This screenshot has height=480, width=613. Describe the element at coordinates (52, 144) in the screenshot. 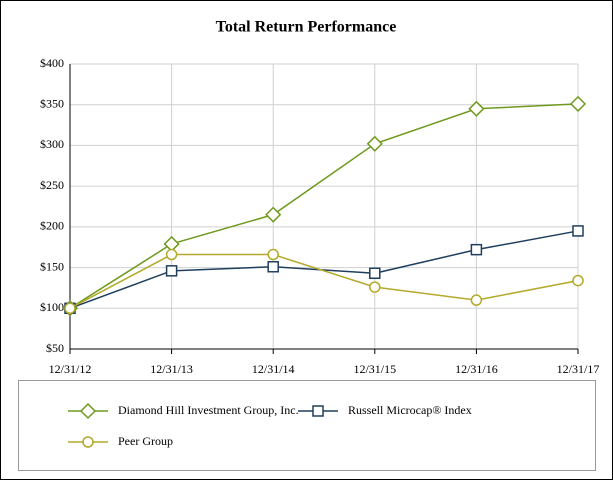

I see `y-tick-label: $300` at that location.